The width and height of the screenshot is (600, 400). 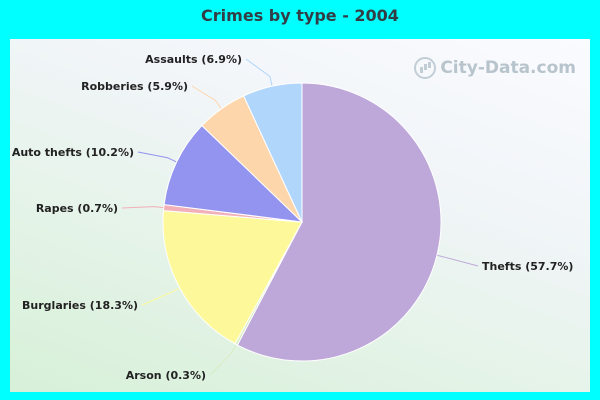 What do you see at coordinates (134, 86) in the screenshot?
I see `slice-label-robberies: Robberies (5.9%)` at bounding box center [134, 86].